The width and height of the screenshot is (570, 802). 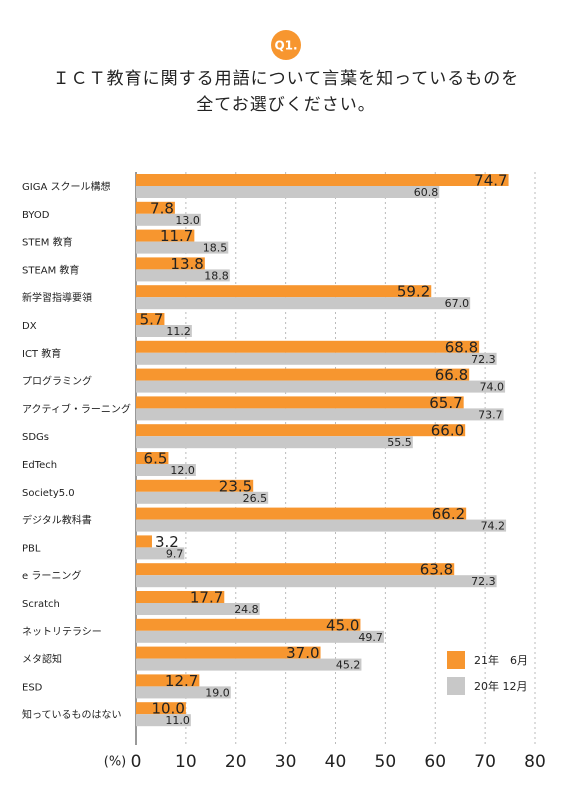 What do you see at coordinates (535, 762) in the screenshot?
I see `x-tick-label: 80` at bounding box center [535, 762].